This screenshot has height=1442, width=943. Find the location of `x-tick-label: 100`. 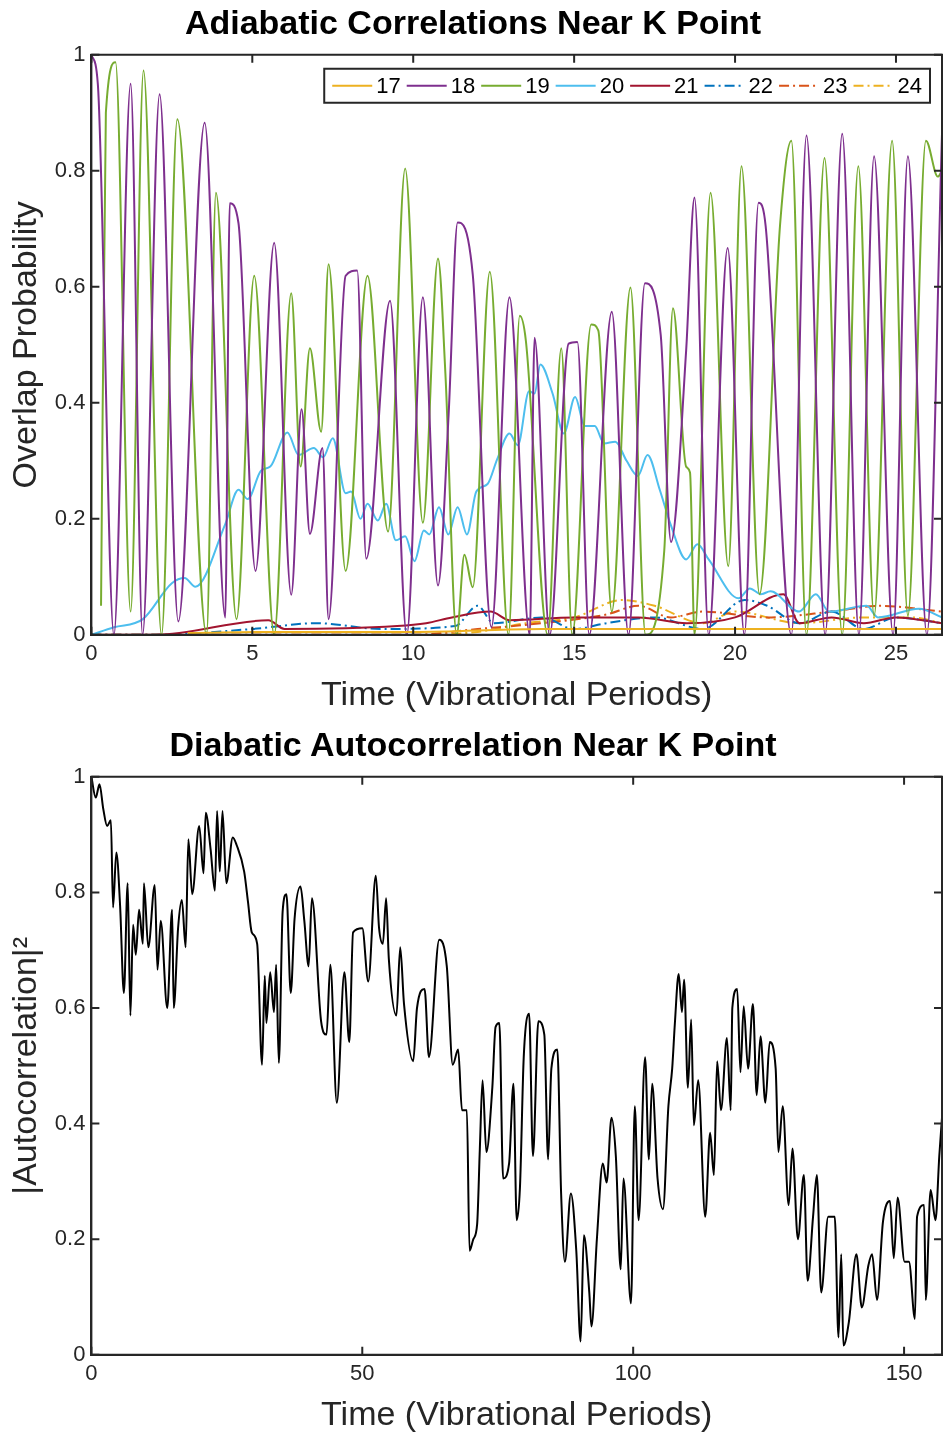

x-tick-label: 100 is located at coordinates (633, 1373).